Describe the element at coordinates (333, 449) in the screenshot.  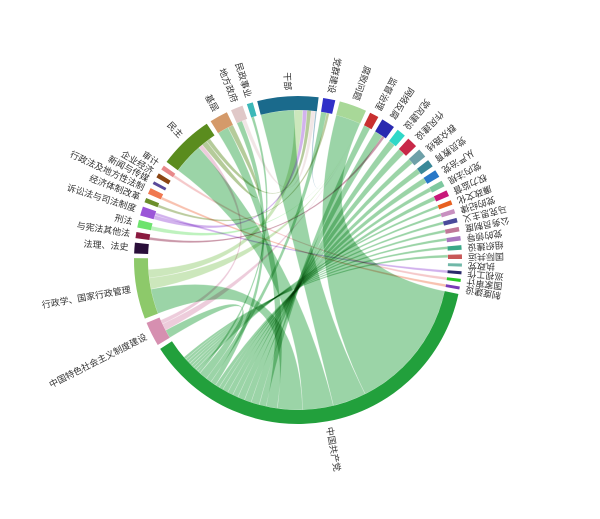
I see `chord-group-label: 中国共产党` at that location.